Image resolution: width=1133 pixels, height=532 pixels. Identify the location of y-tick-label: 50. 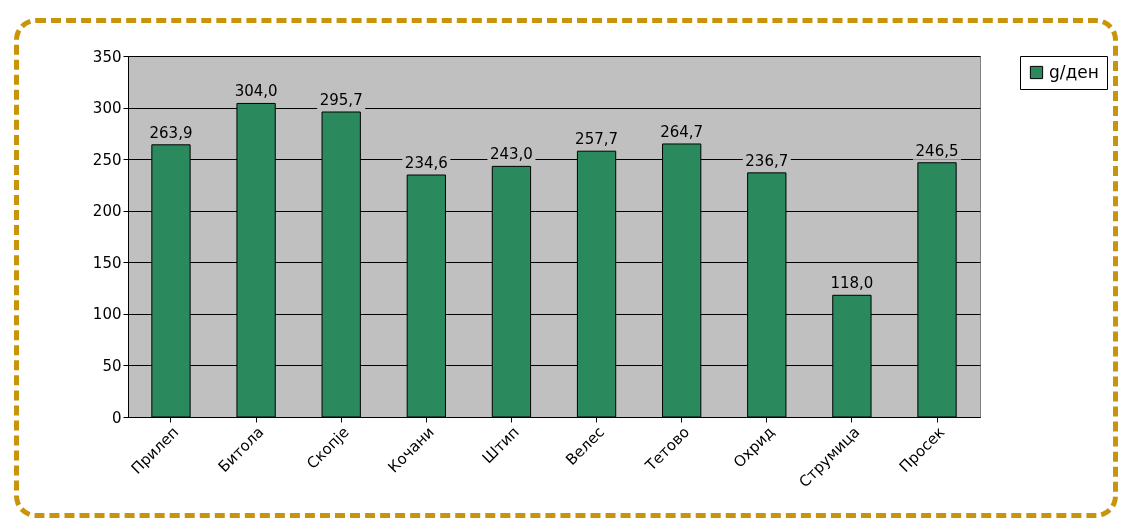
(112, 365).